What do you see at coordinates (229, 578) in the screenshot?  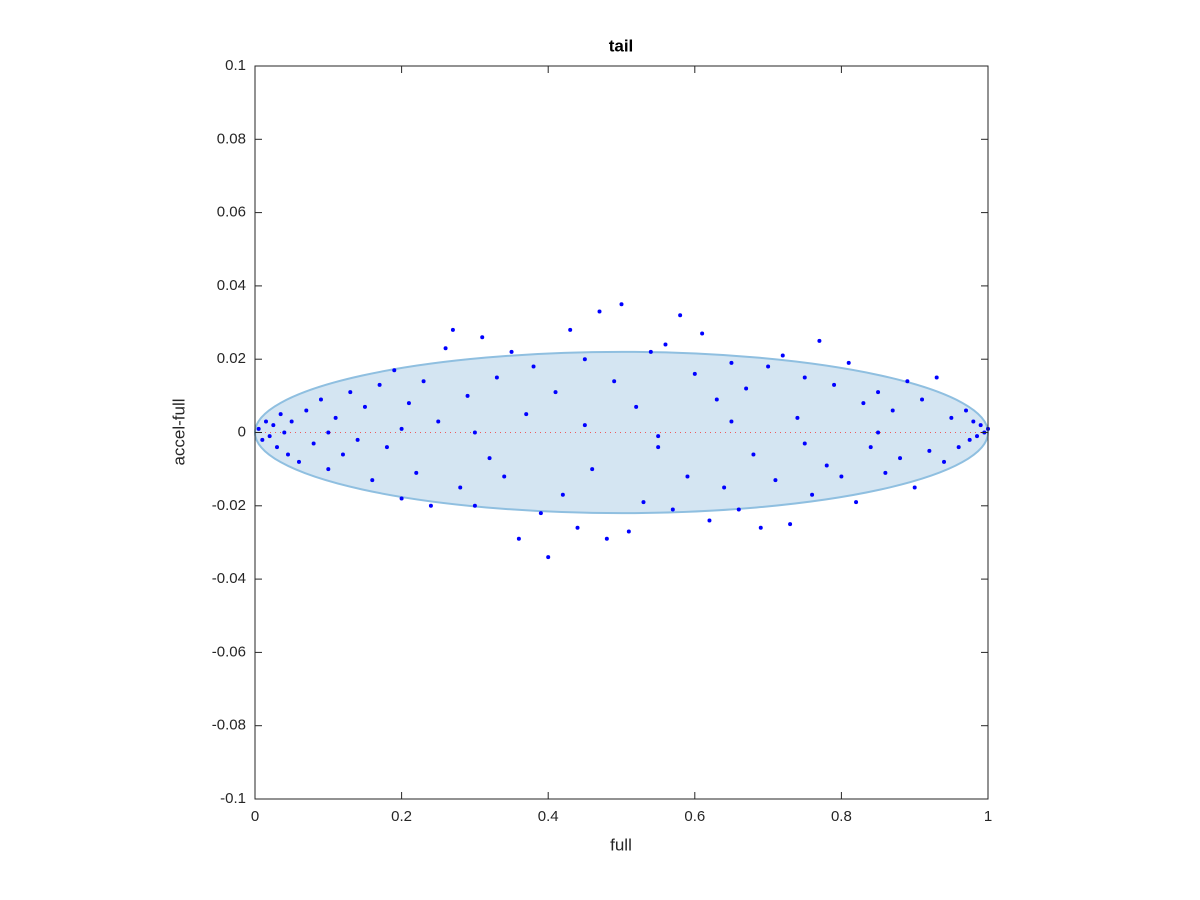 I see `y-tick-label: -0.04` at bounding box center [229, 578].